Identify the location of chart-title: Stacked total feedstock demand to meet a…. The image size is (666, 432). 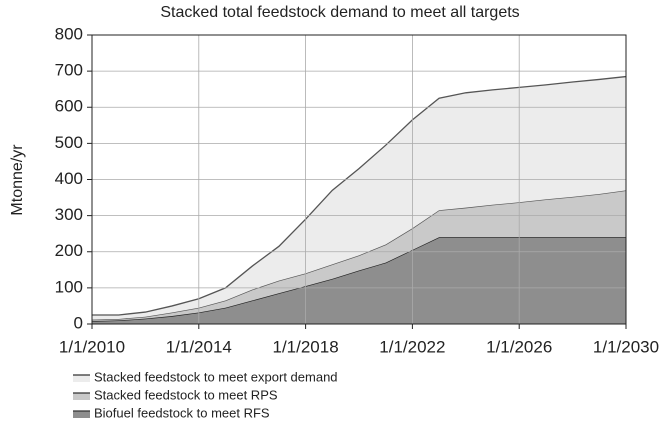
(339, 12).